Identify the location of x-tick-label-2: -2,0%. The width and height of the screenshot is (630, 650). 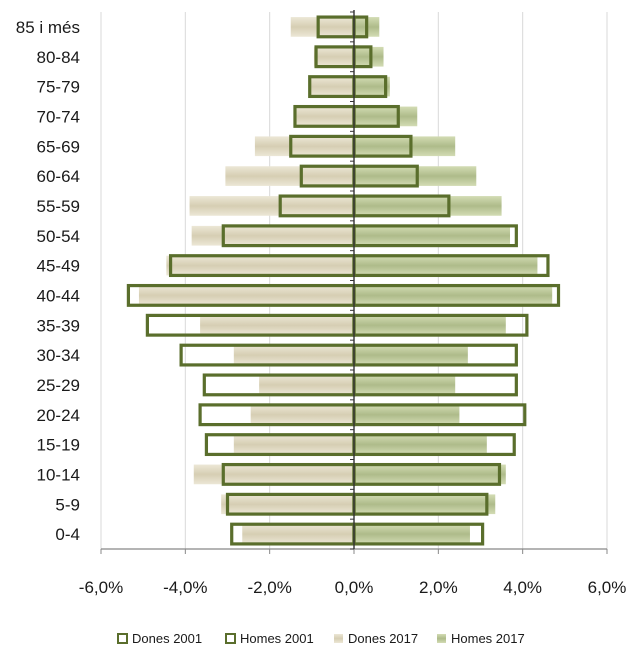
(269, 587).